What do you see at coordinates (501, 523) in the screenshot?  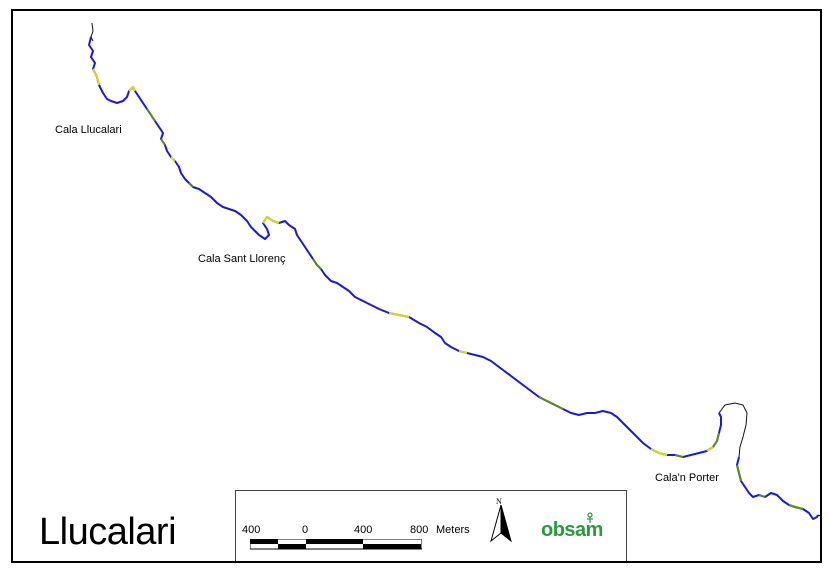 I see `north-arrow-icon` at bounding box center [501, 523].